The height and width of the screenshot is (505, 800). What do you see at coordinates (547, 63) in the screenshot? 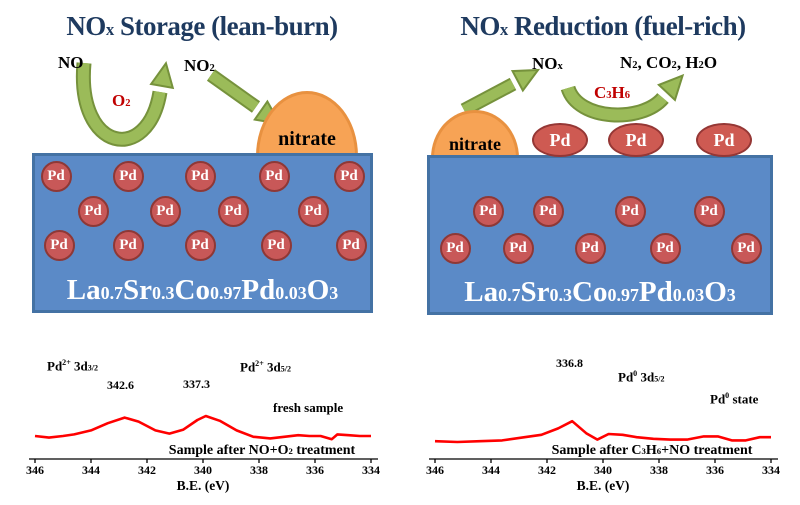
I see `rich-nox-label: NOx` at bounding box center [547, 63].